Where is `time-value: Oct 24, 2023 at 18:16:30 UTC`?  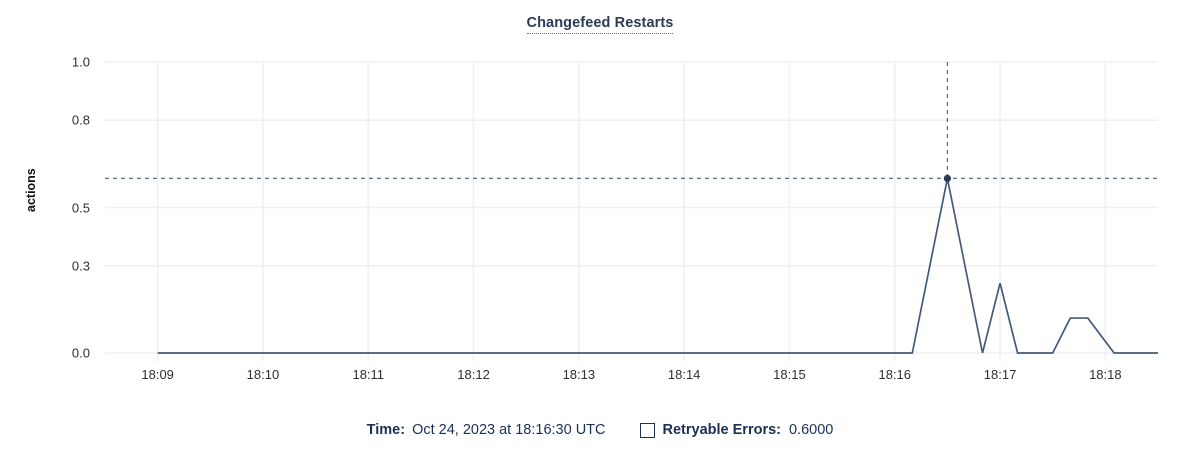
time-value: Oct 24, 2023 at 18:16:30 UTC is located at coordinates (509, 430).